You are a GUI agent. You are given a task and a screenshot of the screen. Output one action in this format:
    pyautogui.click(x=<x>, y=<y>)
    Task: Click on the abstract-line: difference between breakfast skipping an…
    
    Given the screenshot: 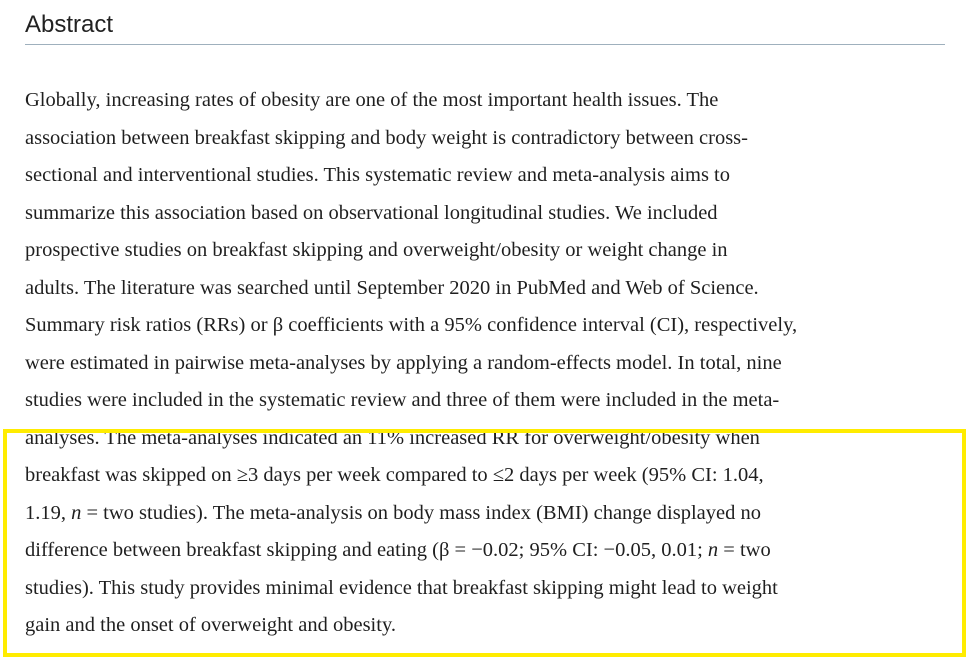 What is the action you would take?
    pyautogui.click(x=490, y=551)
    